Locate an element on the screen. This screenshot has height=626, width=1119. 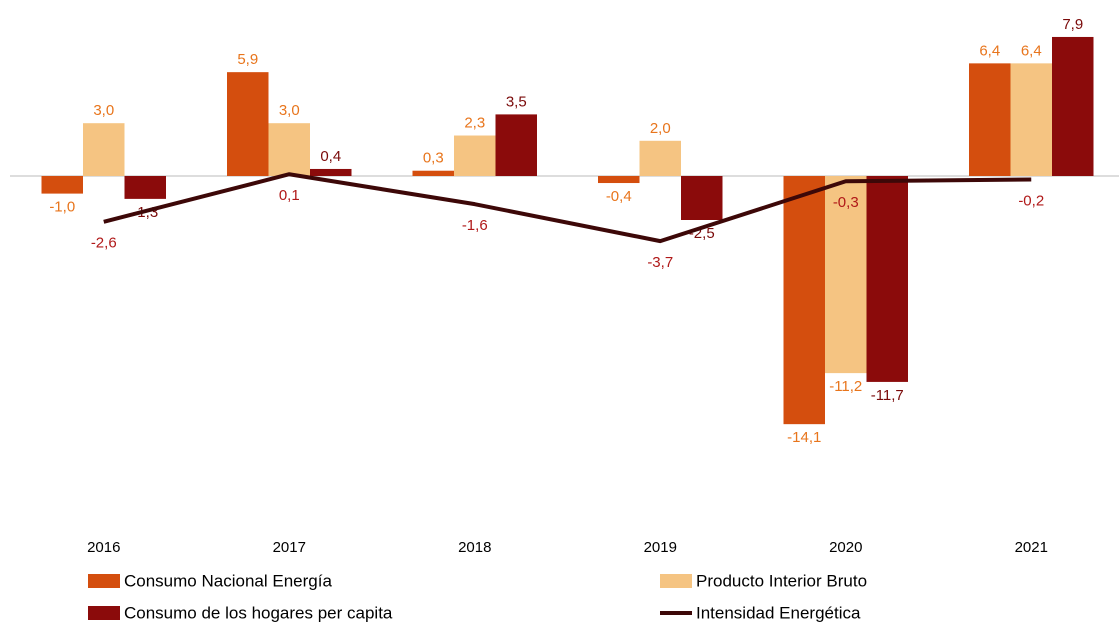
value-label: 3,5 is located at coordinates (516, 101).